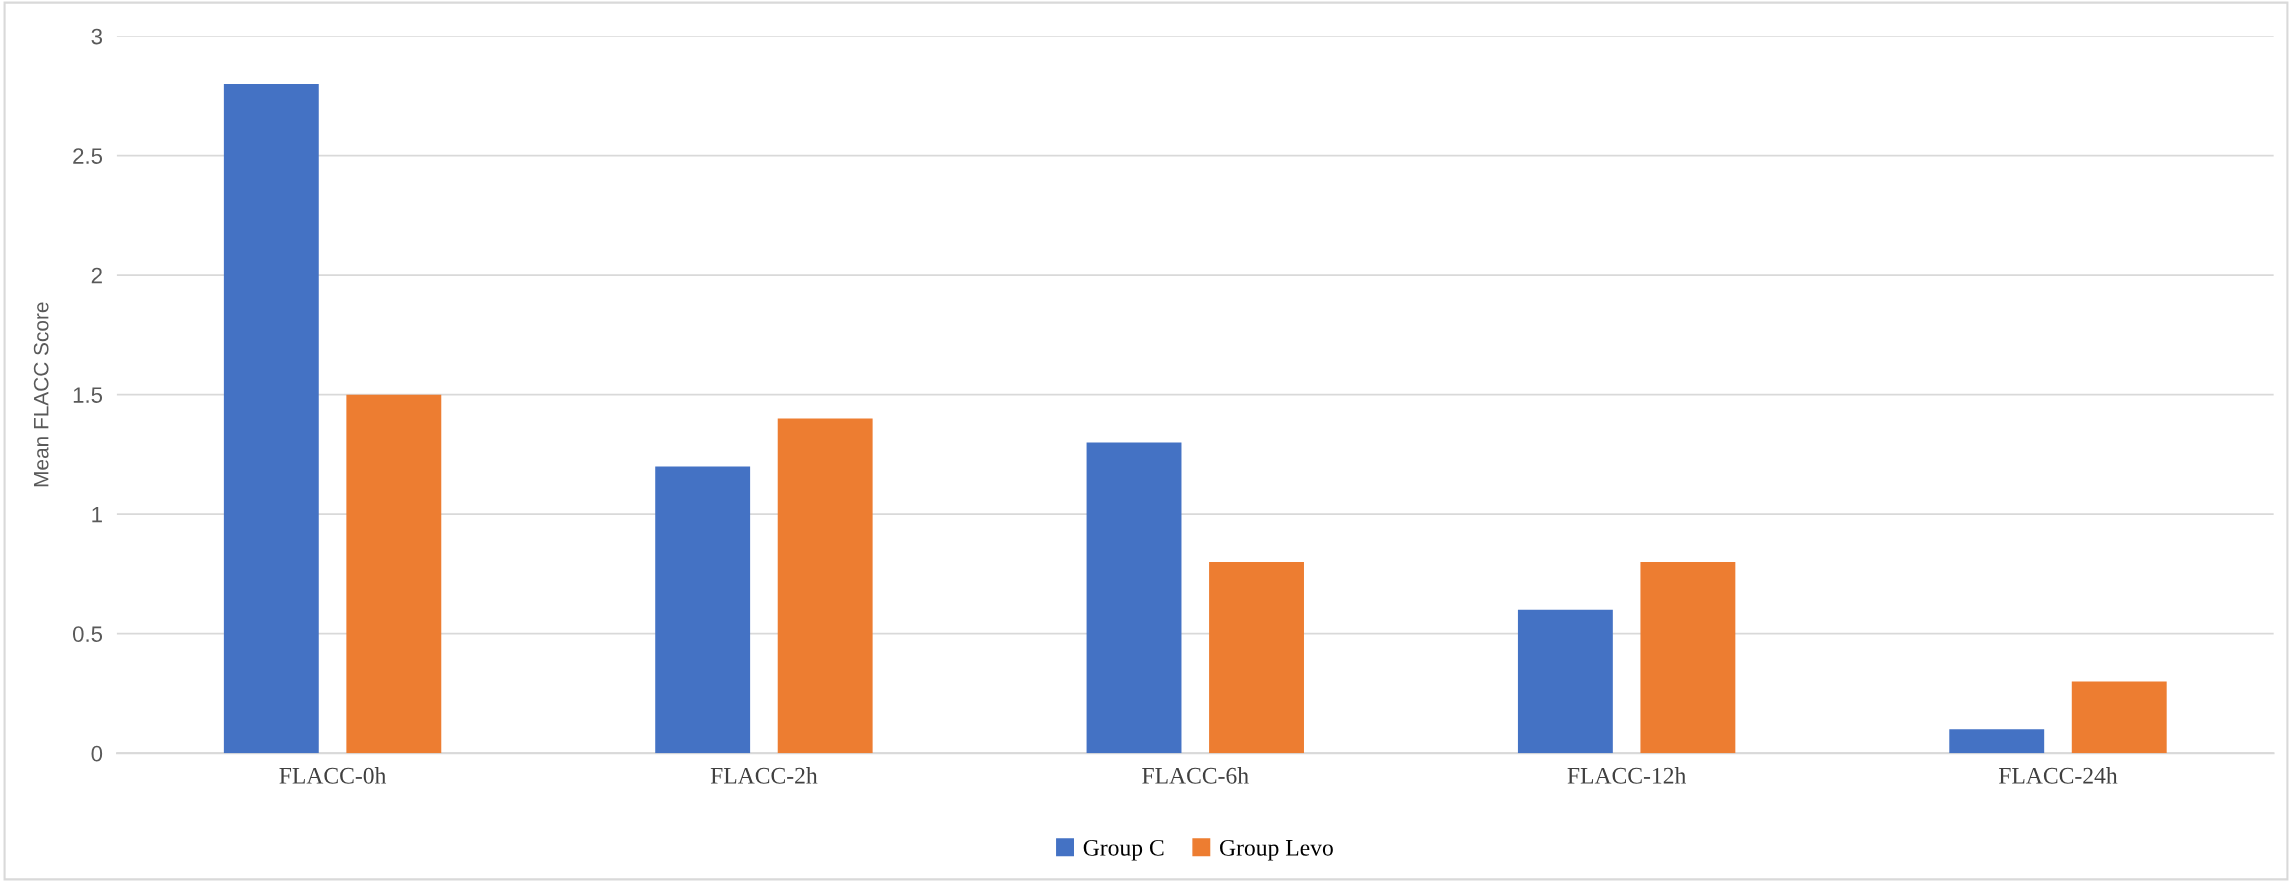  I want to click on y-tick-label: 3, so click(97, 36).